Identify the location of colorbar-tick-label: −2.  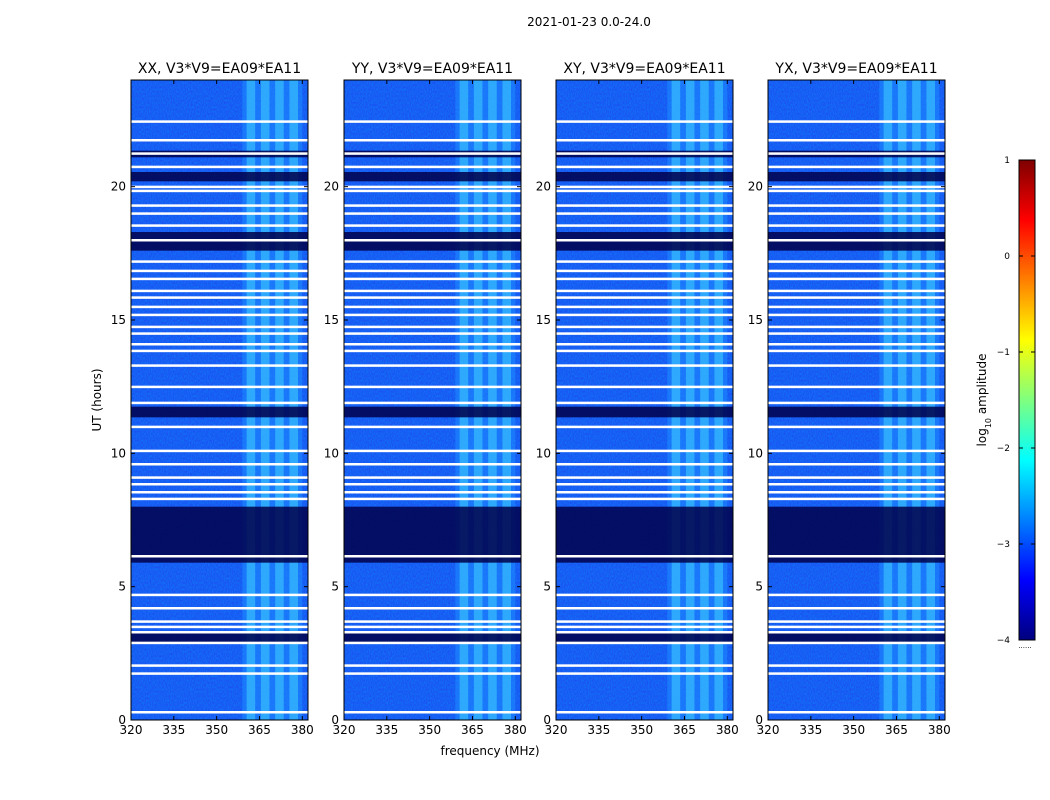
(1003, 449).